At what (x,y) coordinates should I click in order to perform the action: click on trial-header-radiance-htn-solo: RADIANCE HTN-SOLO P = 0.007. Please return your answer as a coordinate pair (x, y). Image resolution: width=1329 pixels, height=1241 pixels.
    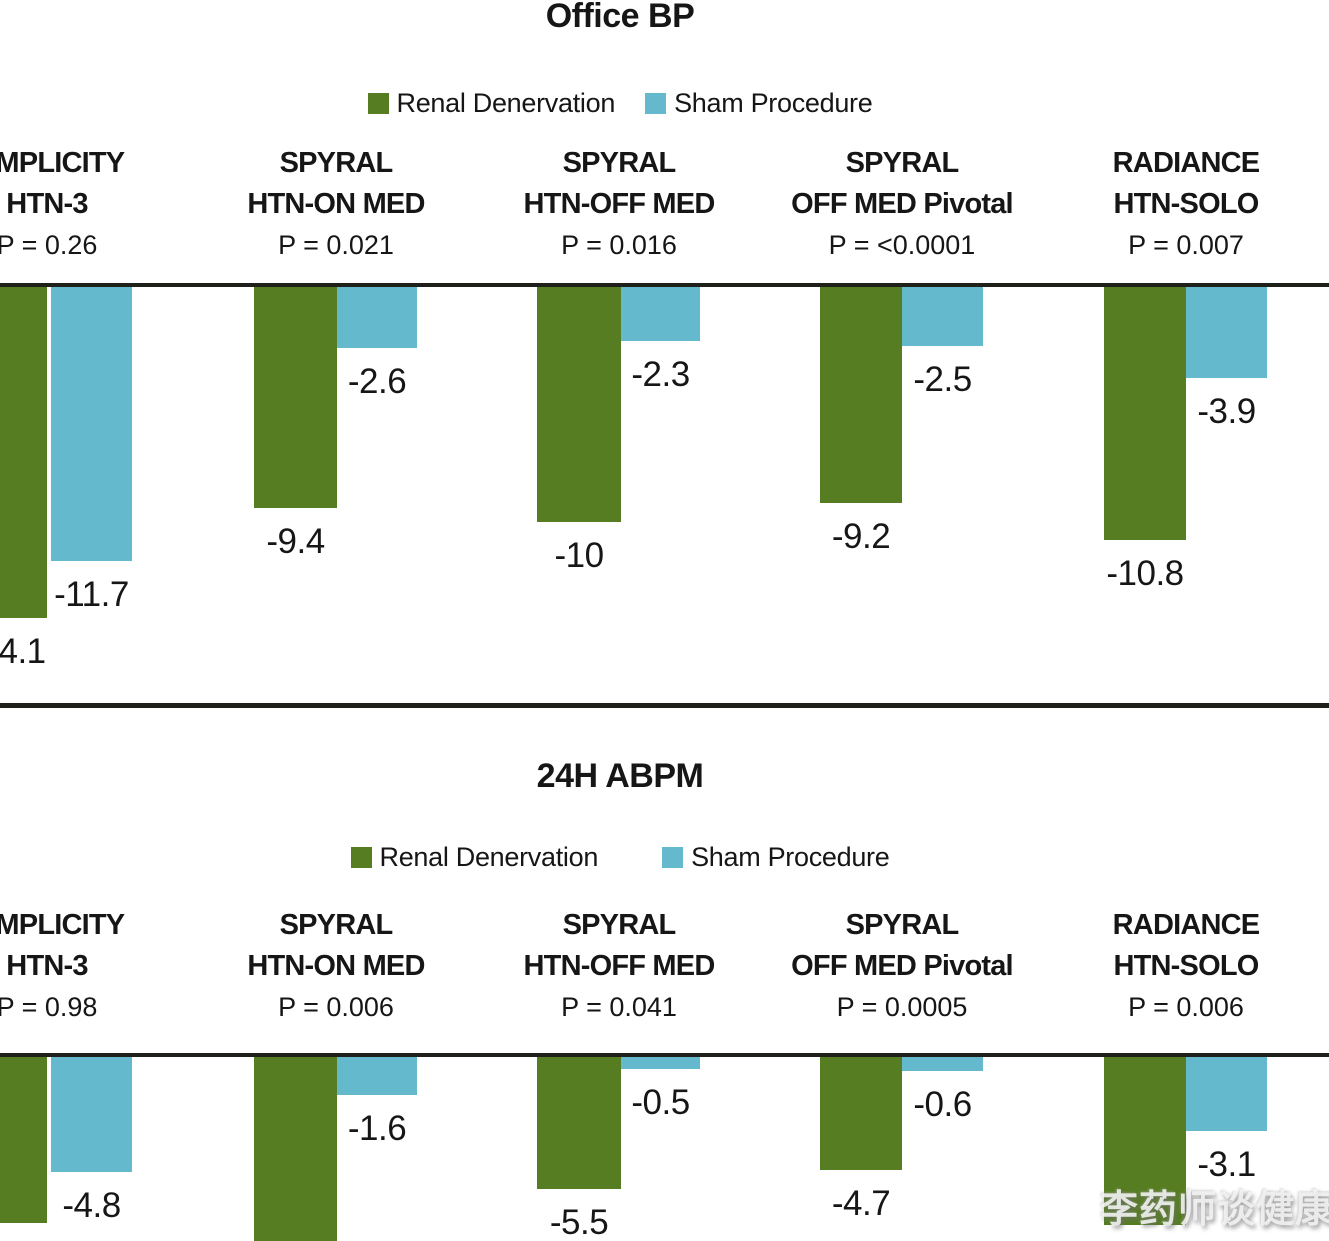
    Looking at the image, I should click on (1182, 204).